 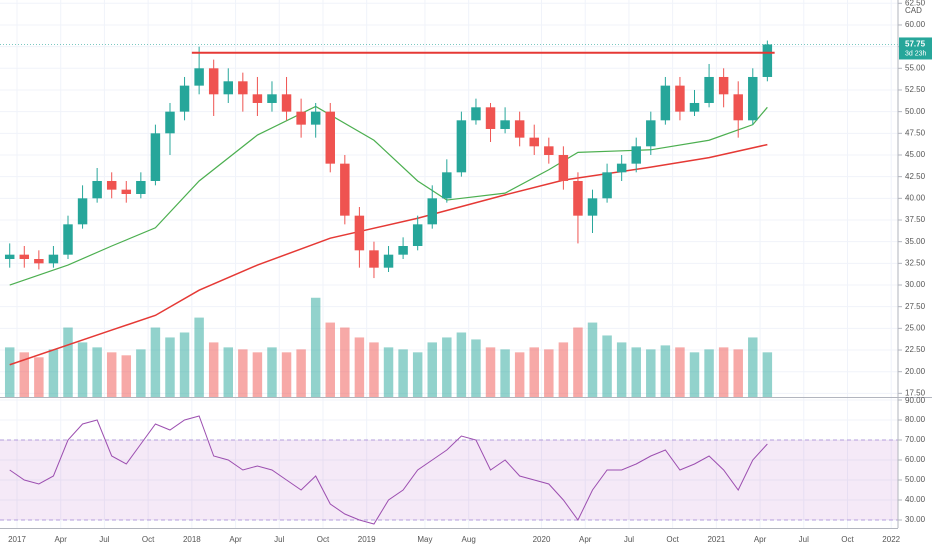 I want to click on y-tick-label: 17.50, so click(x=915, y=392).